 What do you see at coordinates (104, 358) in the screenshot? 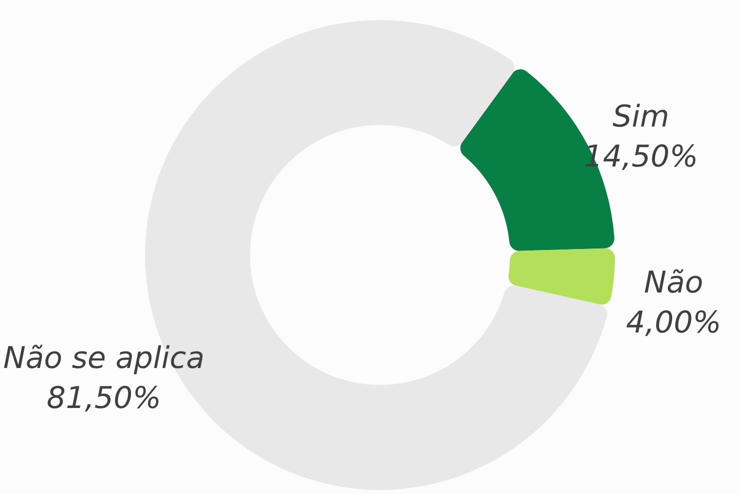
I see `slice-label: Não se aplica` at bounding box center [104, 358].